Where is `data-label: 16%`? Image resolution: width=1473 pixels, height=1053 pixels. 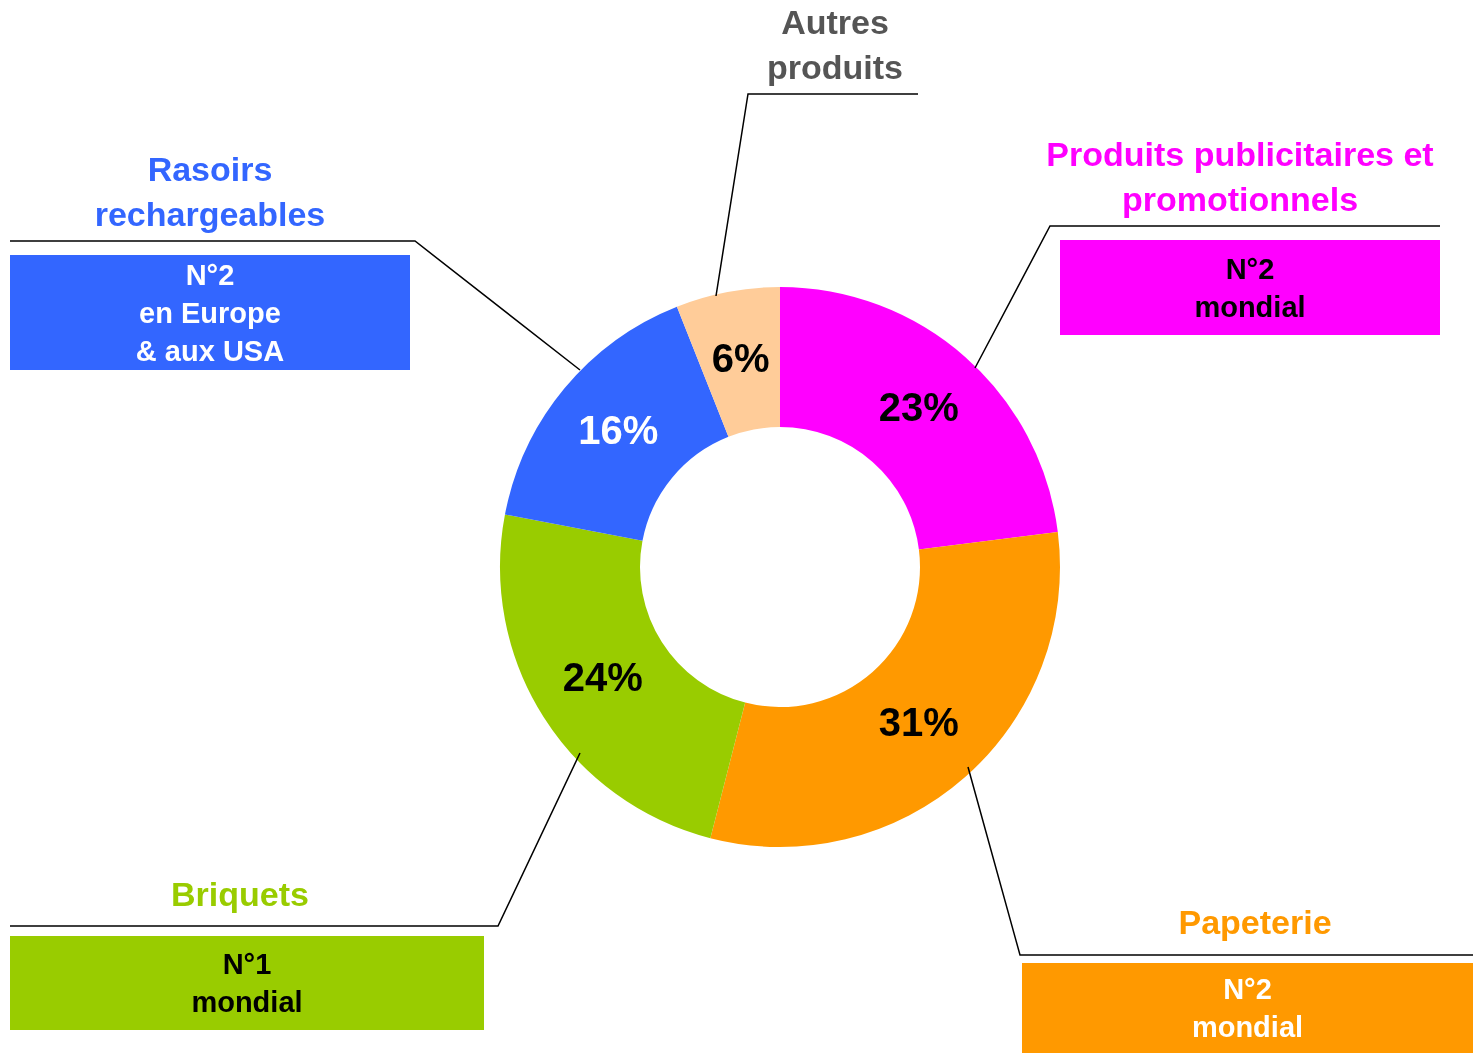 data-label: 16% is located at coordinates (618, 430).